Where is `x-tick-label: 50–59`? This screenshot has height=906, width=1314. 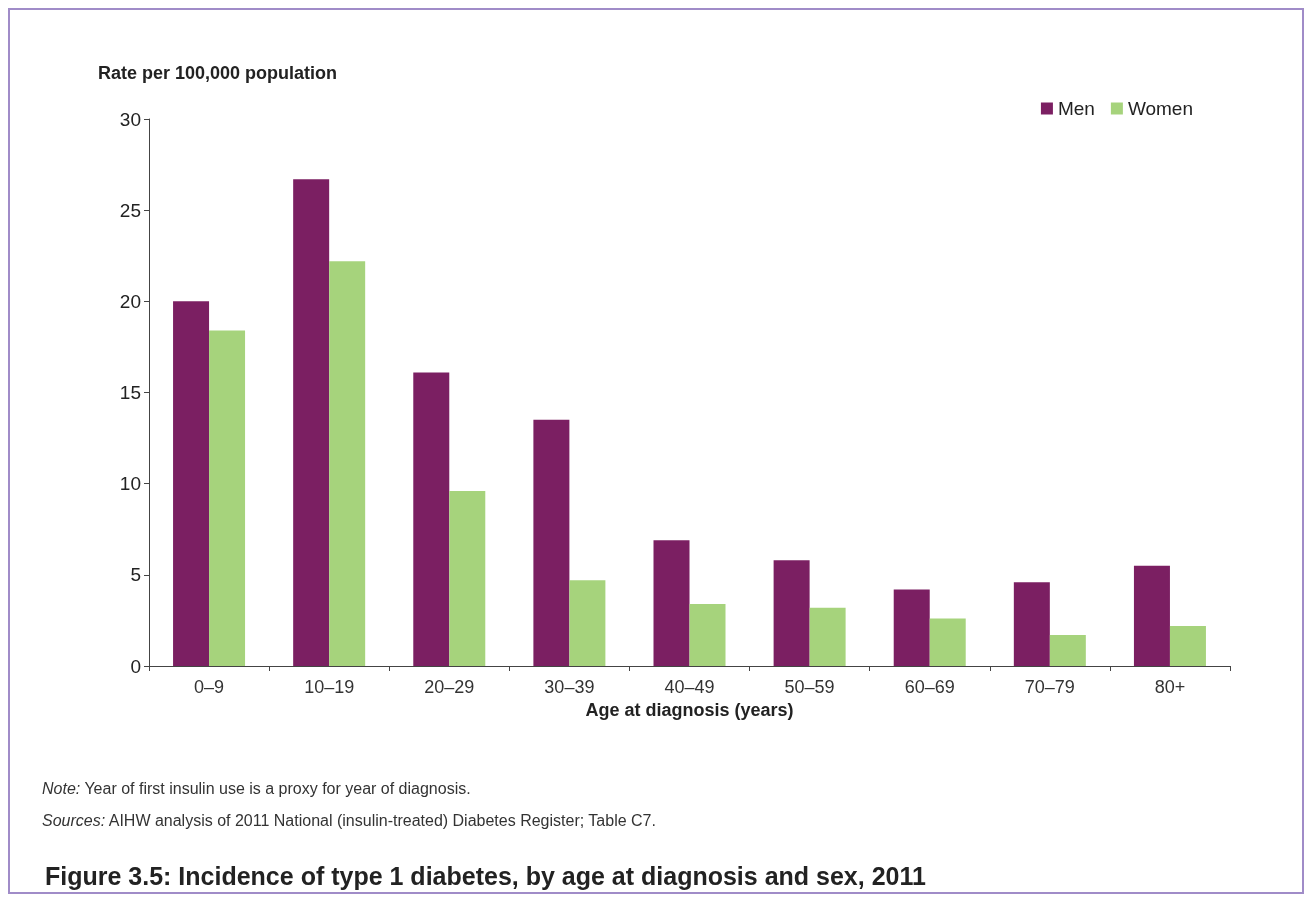
x-tick-label: 50–59 is located at coordinates (809, 687).